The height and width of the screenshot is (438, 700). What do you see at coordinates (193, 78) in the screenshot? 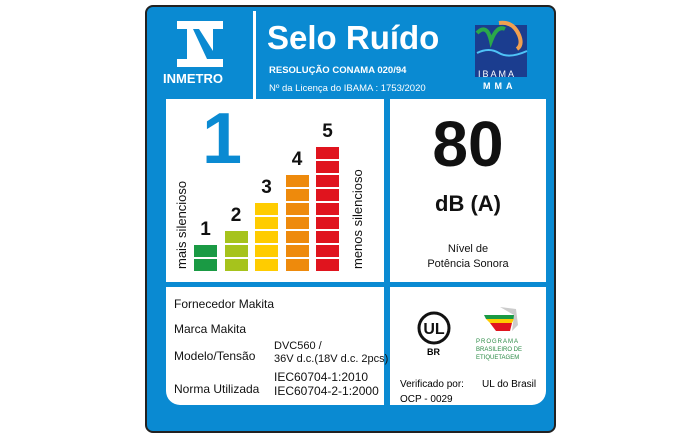
I see `inmetro-text: INMETRO` at bounding box center [193, 78].